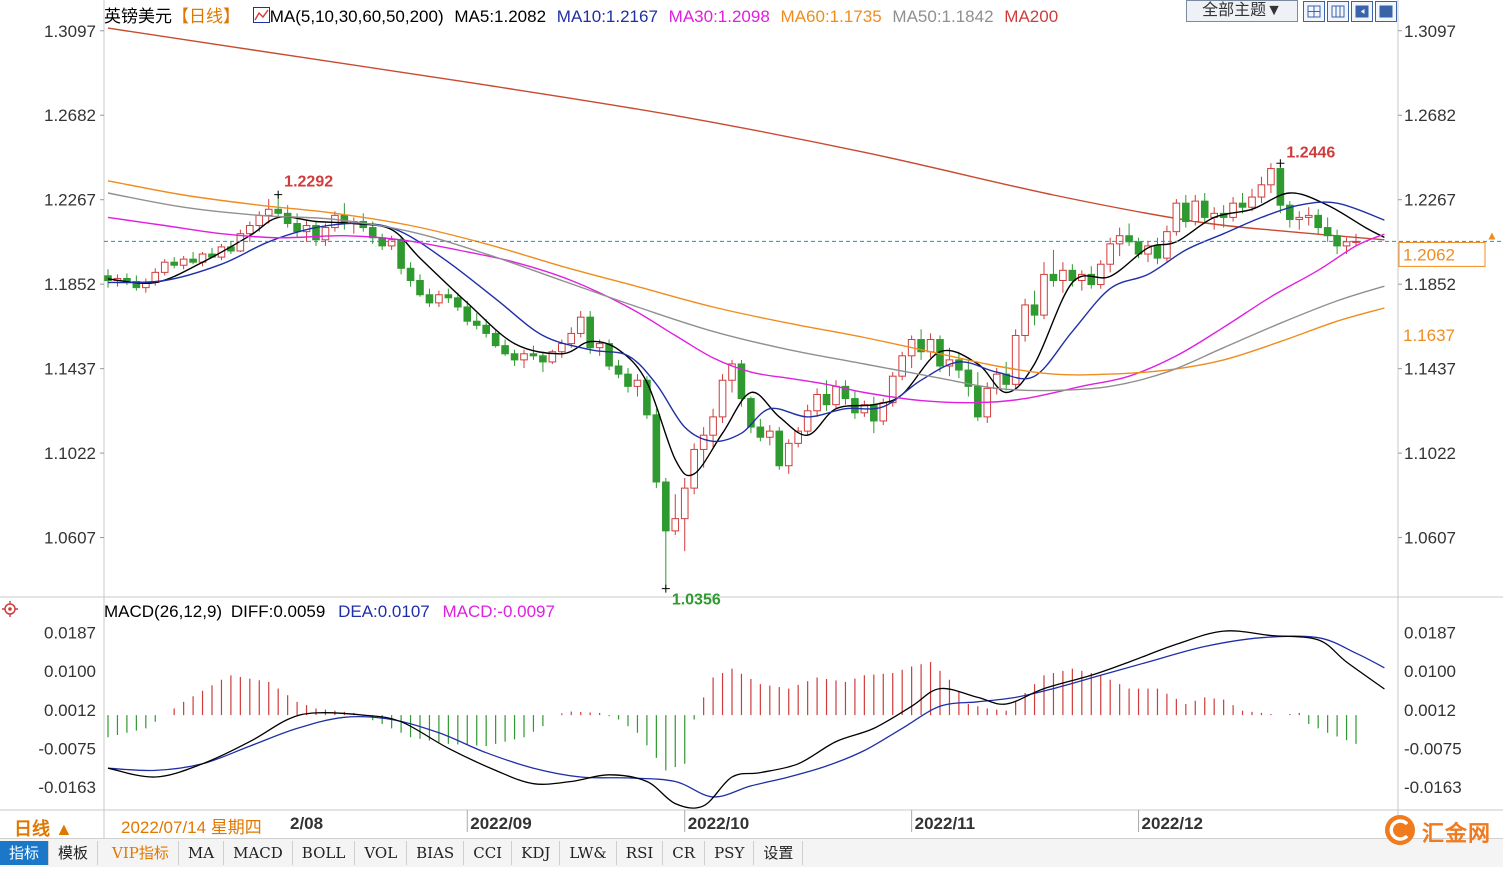  I want to click on theme-dropdown-button: 全部主题▼, so click(1242, 11).